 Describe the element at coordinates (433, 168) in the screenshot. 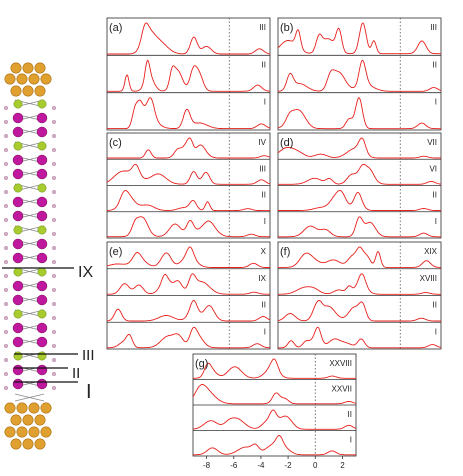

I see `row-label: VI` at that location.